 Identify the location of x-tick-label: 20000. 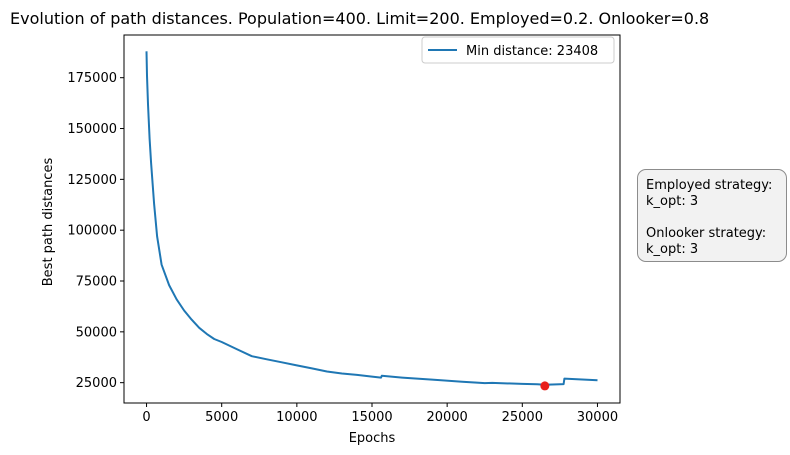
(446, 417).